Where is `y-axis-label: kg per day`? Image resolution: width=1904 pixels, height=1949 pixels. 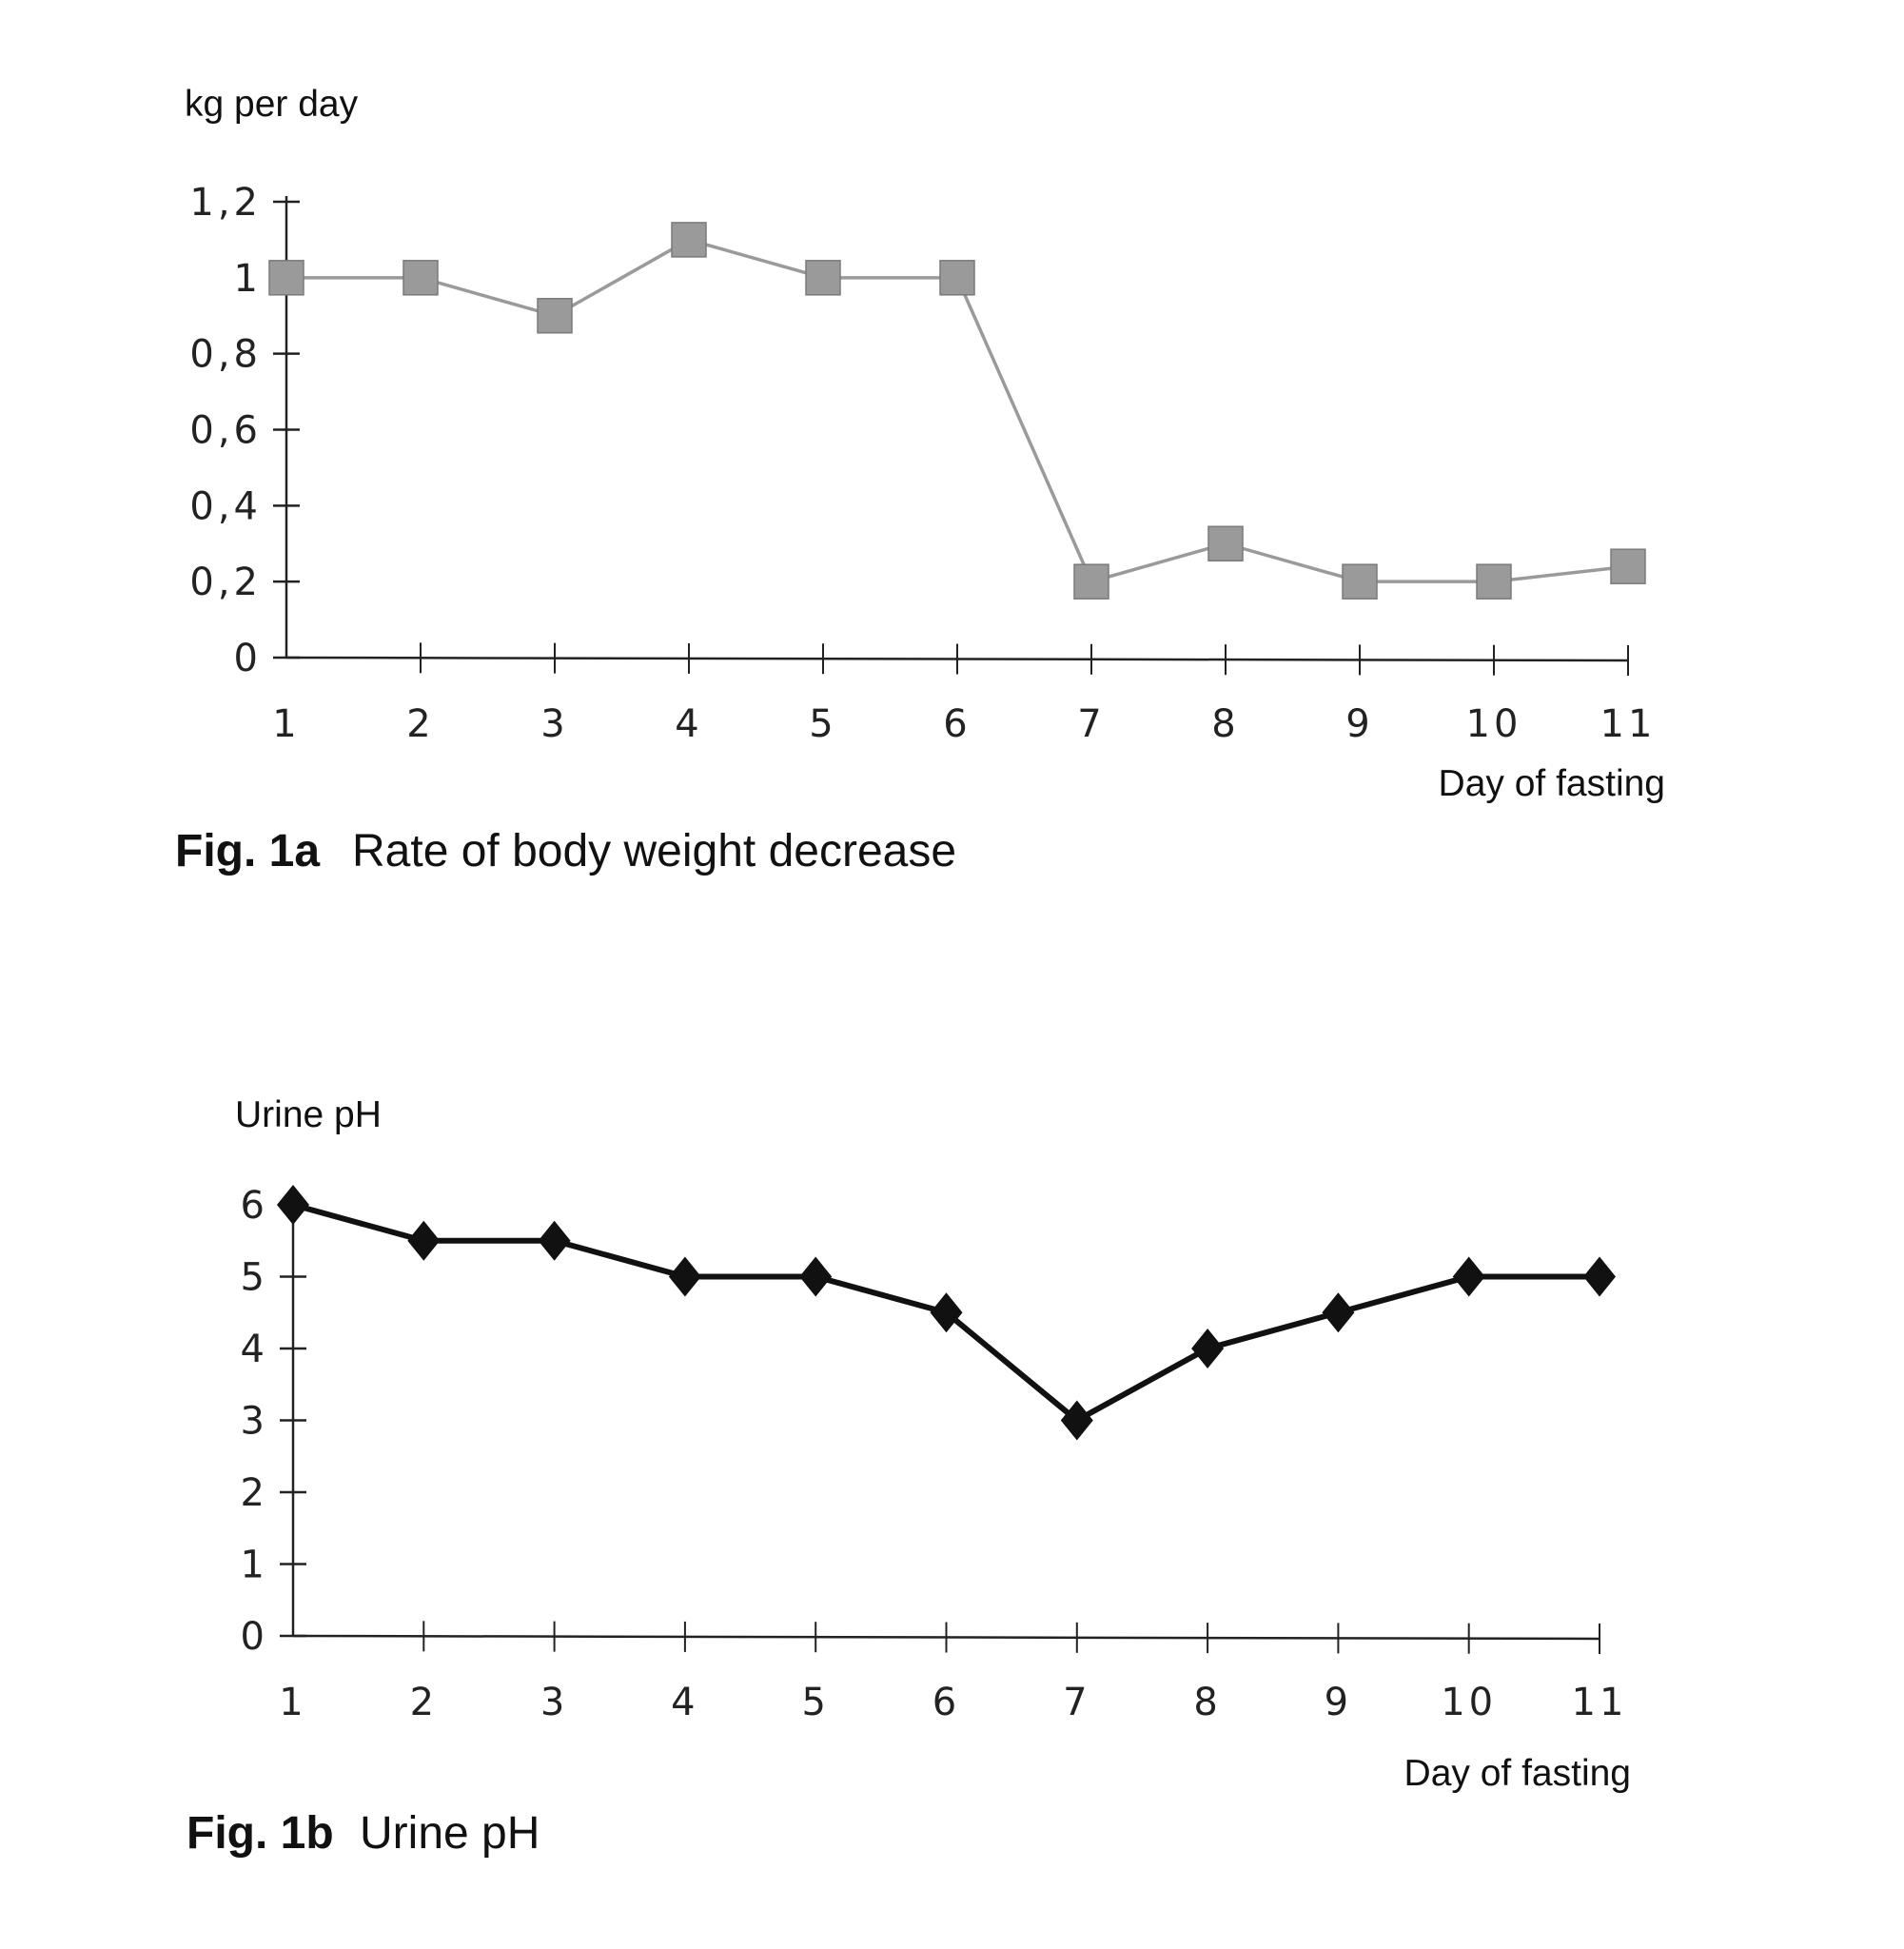
y-axis-label: kg per day is located at coordinates (272, 104).